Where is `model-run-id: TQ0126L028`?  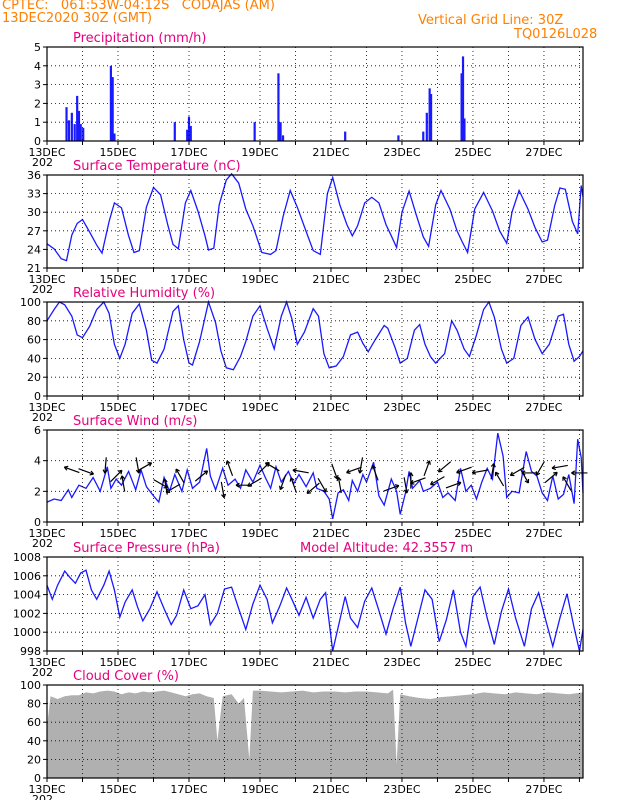
model-run-id: TQ0126L028 is located at coordinates (556, 34).